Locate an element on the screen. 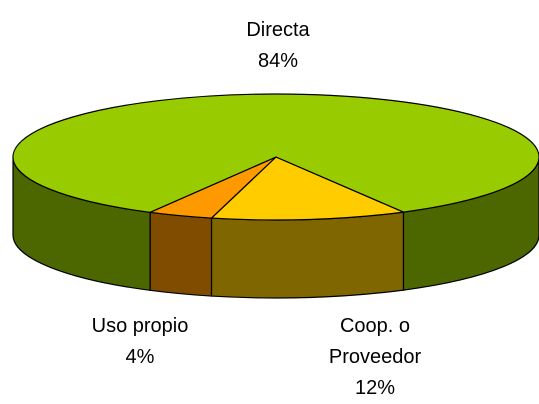  category-name: Directa is located at coordinates (278, 30).